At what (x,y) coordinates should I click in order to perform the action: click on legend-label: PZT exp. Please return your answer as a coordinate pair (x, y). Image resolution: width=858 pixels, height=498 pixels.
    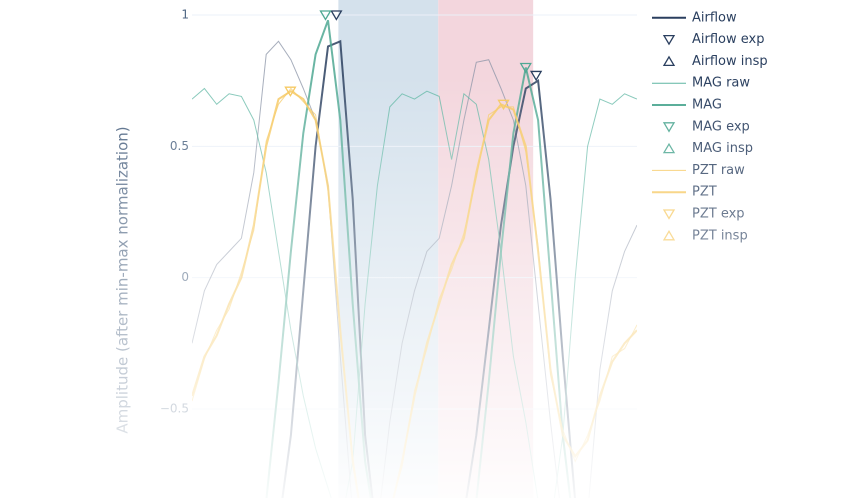
    Looking at the image, I should click on (718, 214).